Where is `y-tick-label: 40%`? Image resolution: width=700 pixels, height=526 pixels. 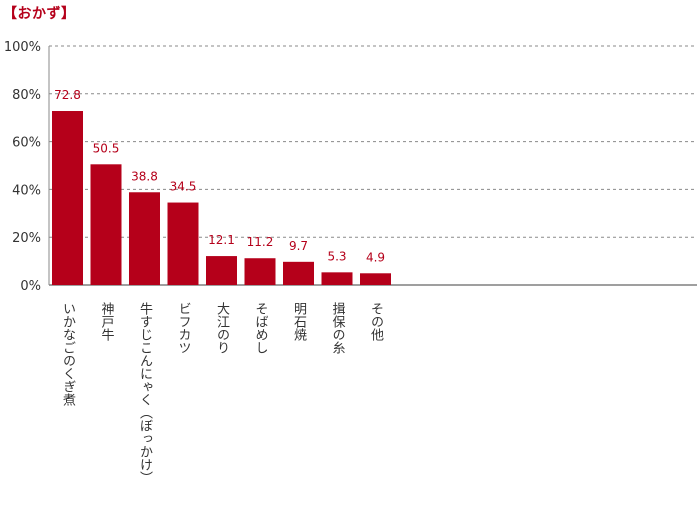
y-tick-label: 40% is located at coordinates (26, 190).